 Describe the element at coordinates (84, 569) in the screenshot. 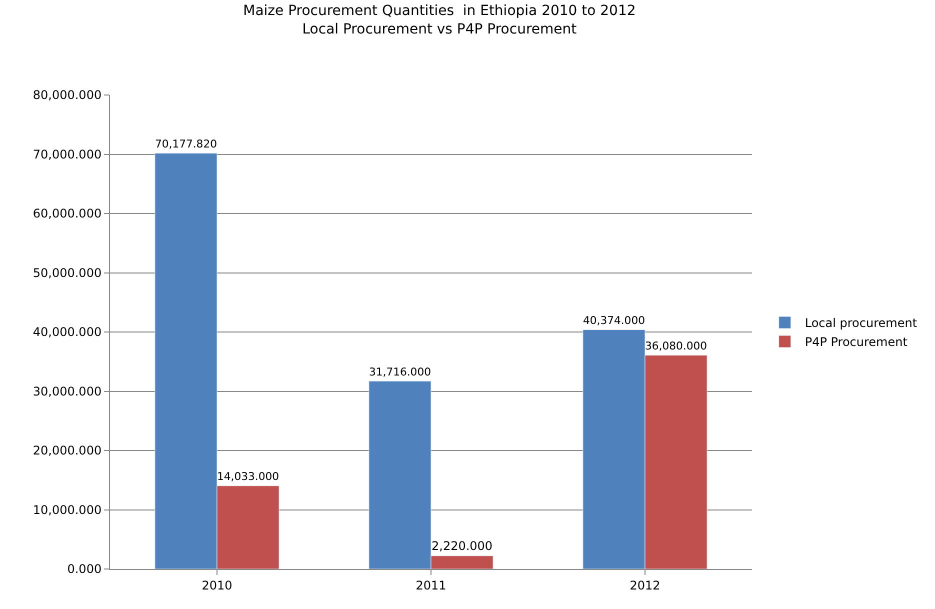

I see `y-tick-label: 0.000` at that location.